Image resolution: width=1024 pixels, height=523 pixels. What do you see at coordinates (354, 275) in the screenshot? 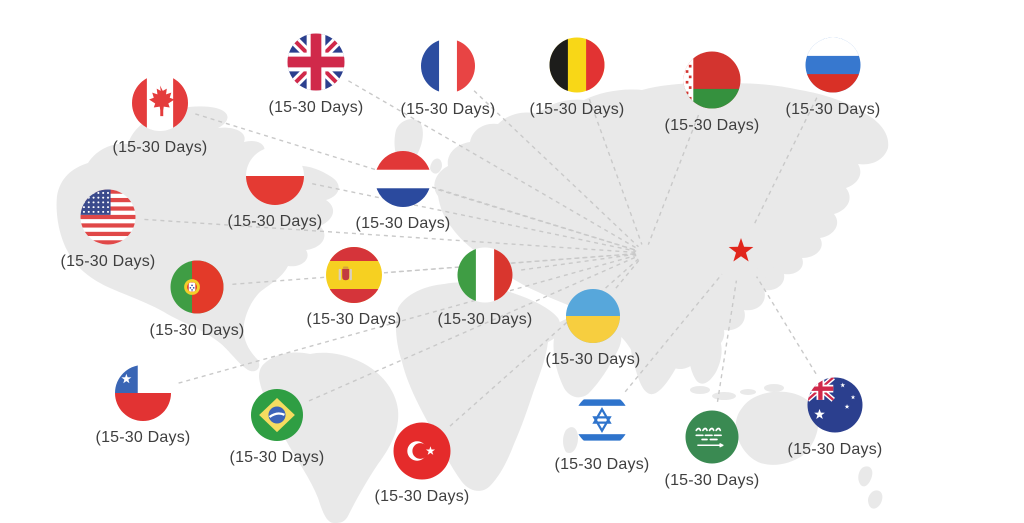
I see `spain-flag-icon` at bounding box center [354, 275].